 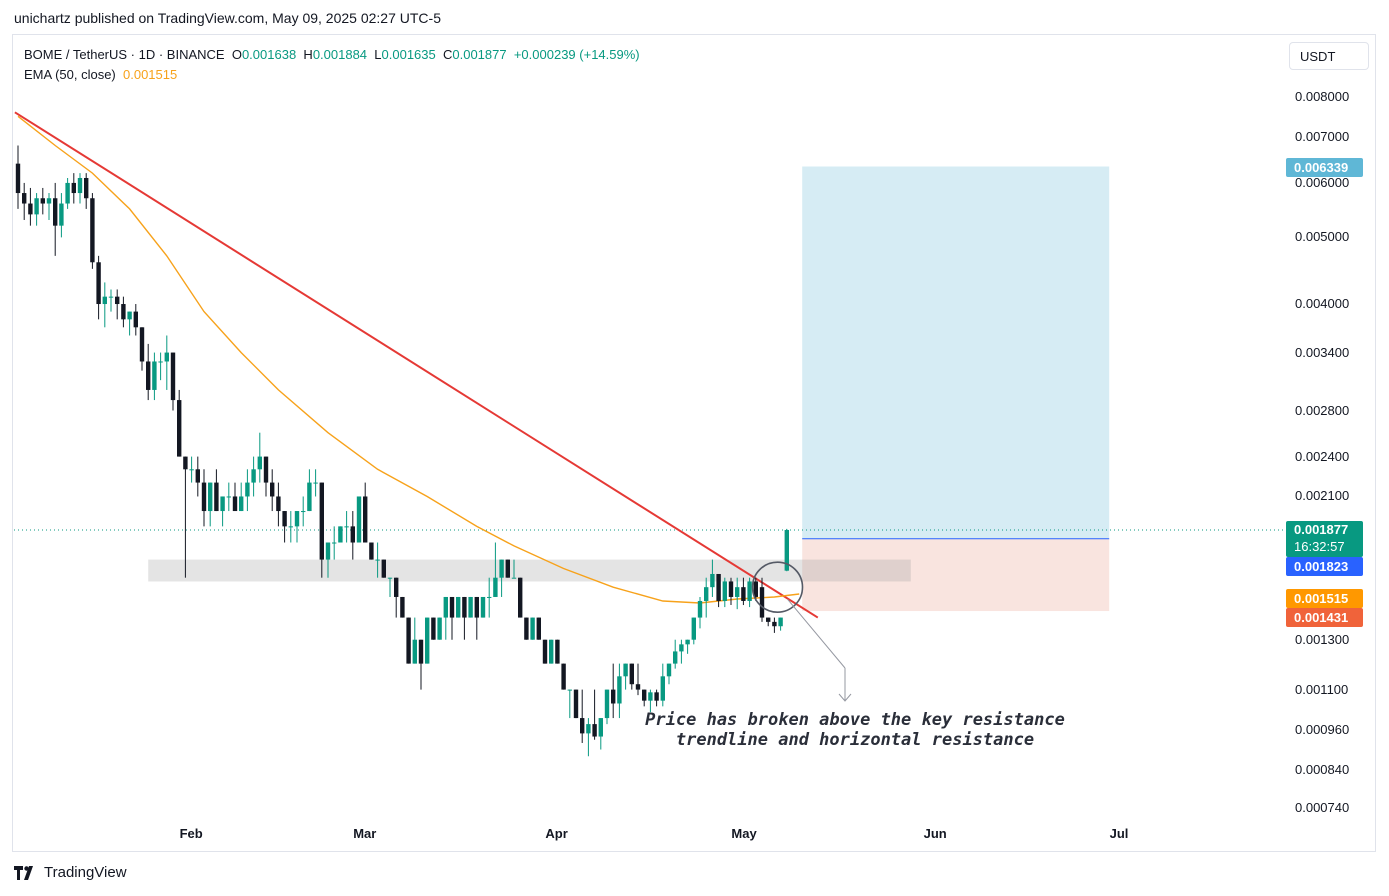 I want to click on time-tick-label: Jun, so click(x=935, y=833).